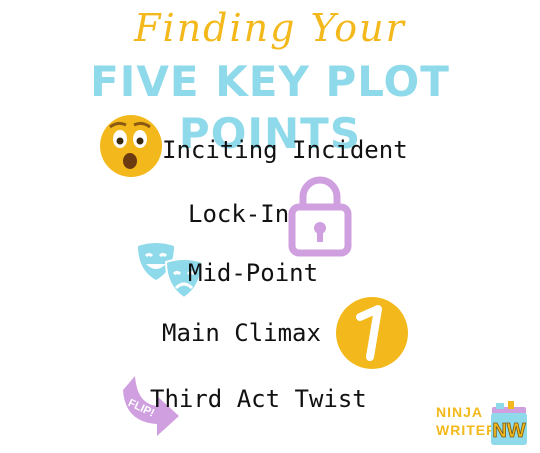 Image resolution: width=540 pixels, height=453 pixels. I want to click on ninja-writers-logo-icon: NW, so click(509, 423).